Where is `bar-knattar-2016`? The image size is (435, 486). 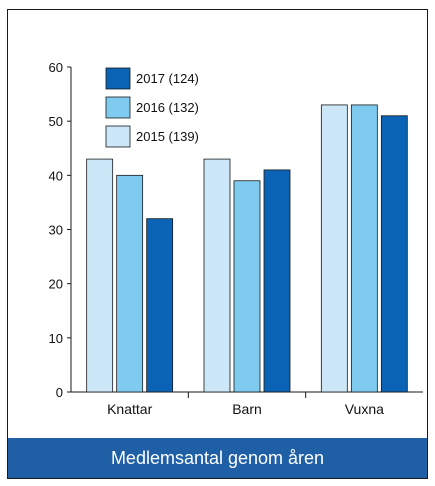
bar-knattar-2016 is located at coordinates (130, 283).